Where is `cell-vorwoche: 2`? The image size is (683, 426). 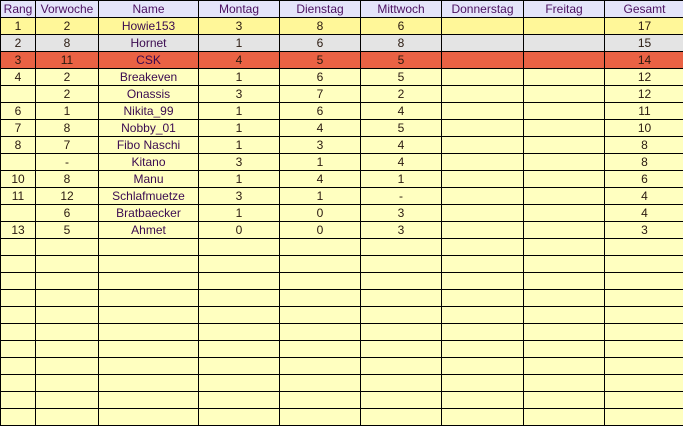
cell-vorwoche: 2 is located at coordinates (67, 26).